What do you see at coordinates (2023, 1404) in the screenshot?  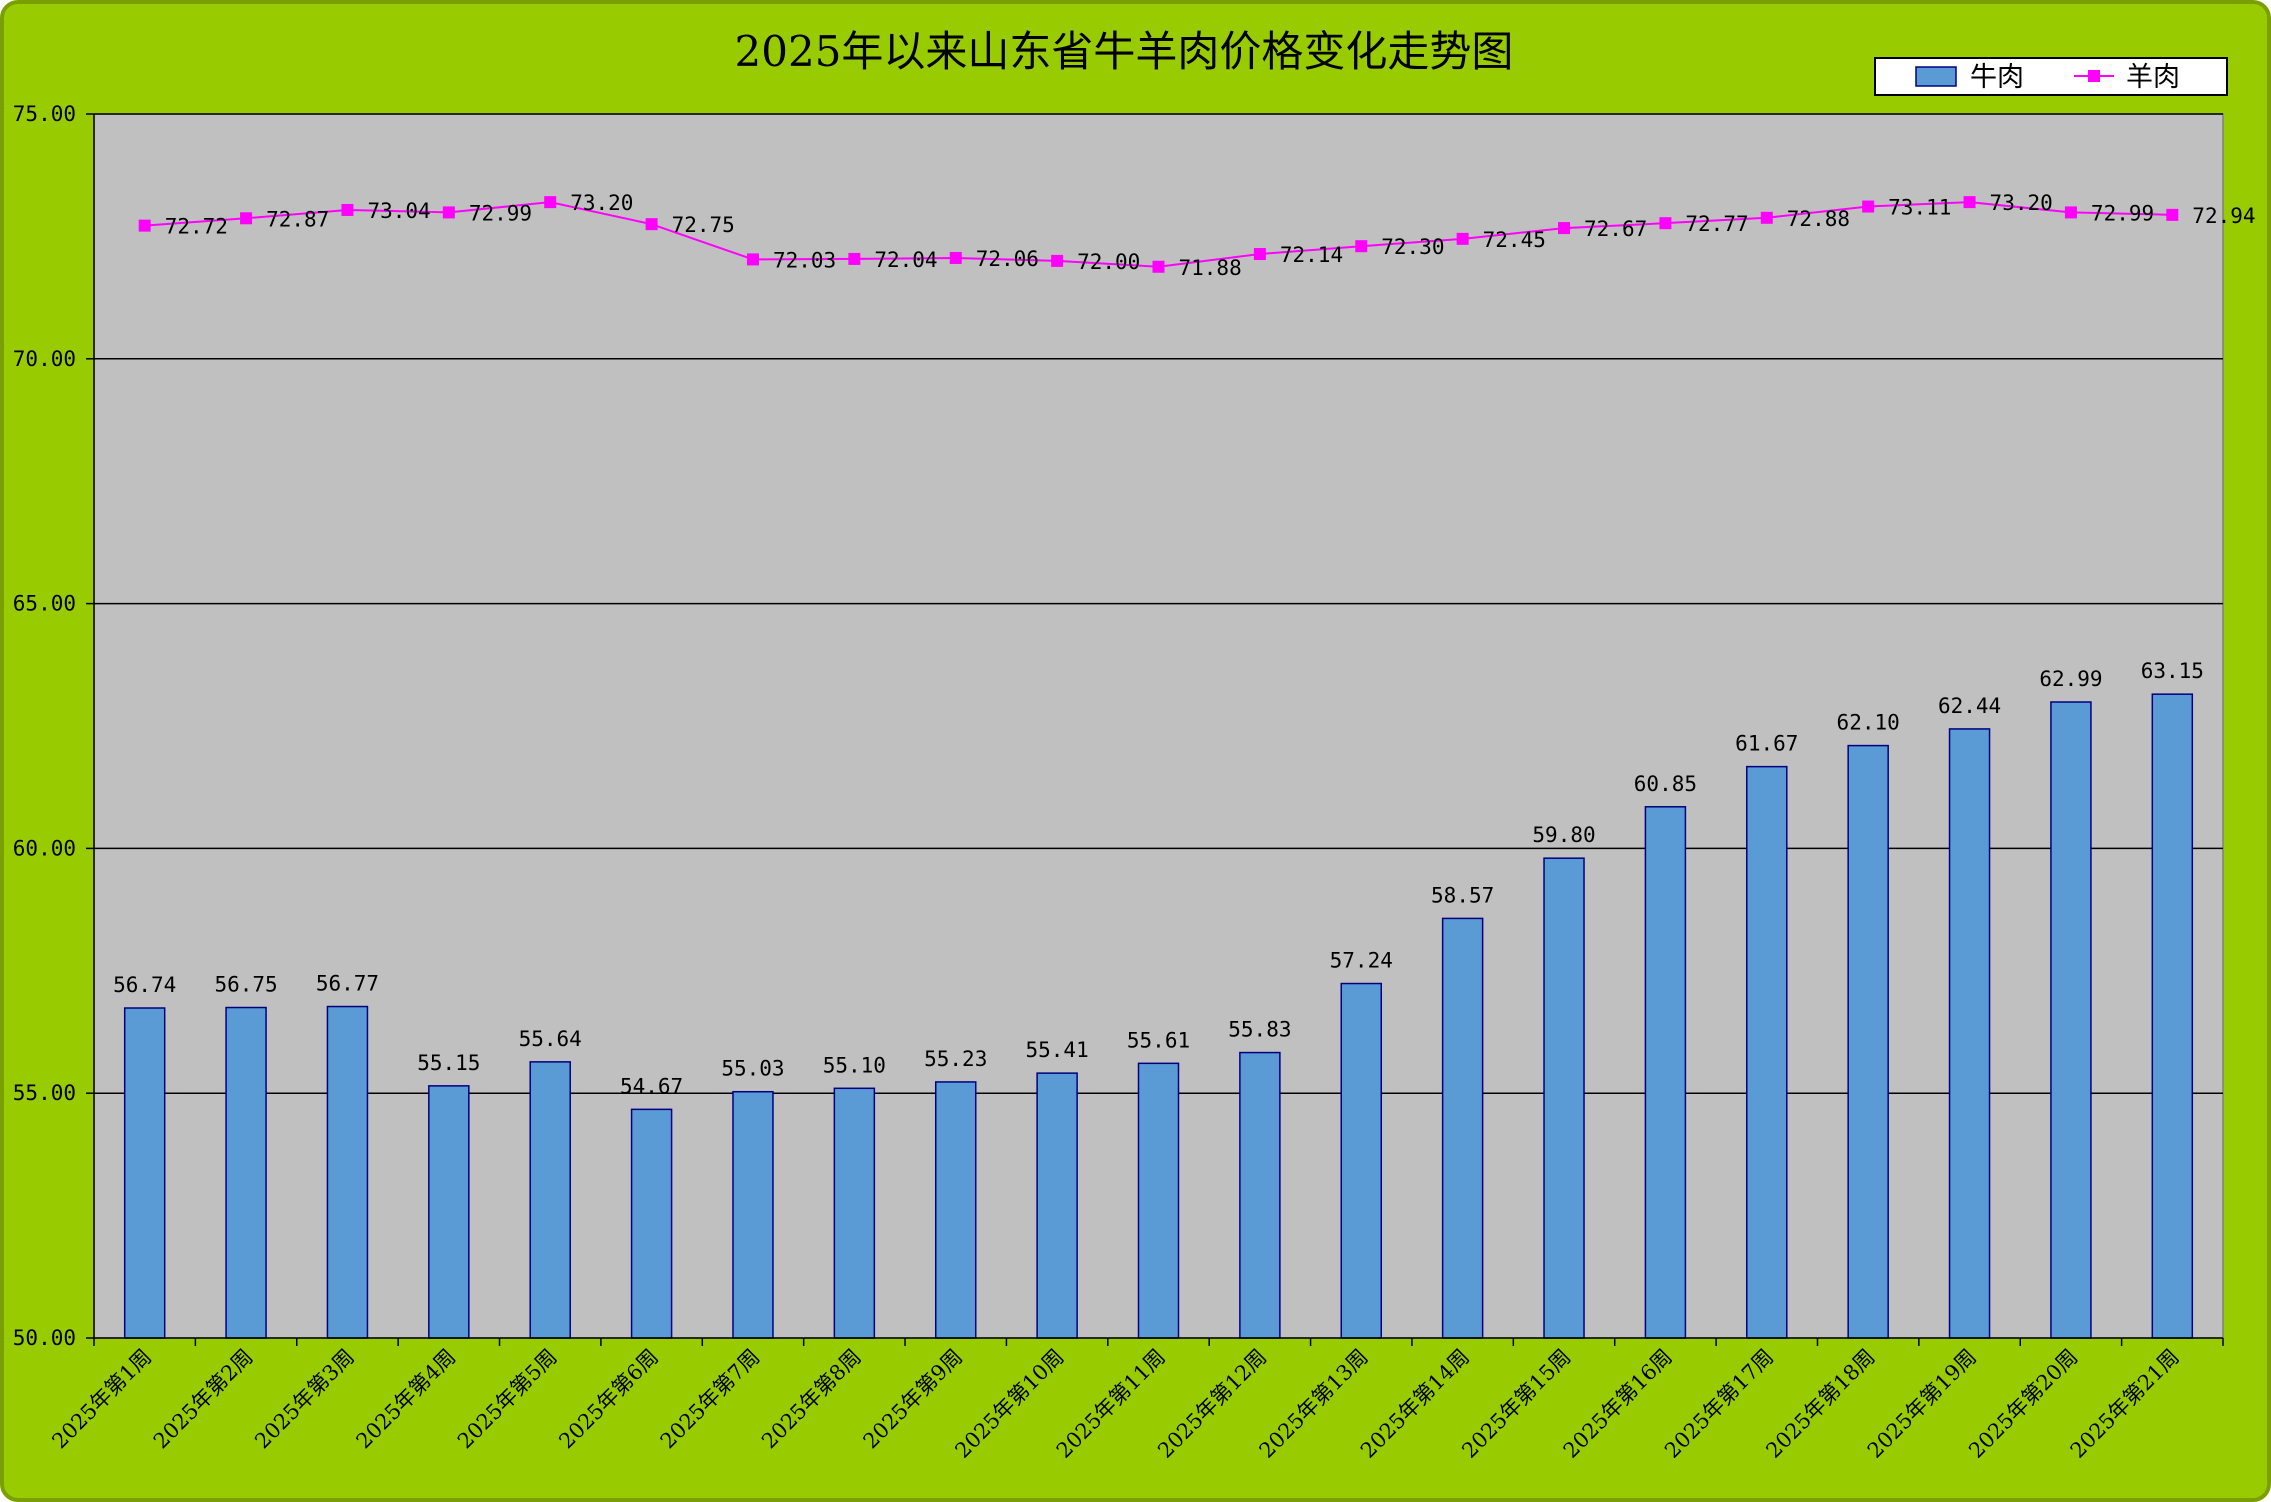 I see `x-category-label: 2025年第20周` at bounding box center [2023, 1404].